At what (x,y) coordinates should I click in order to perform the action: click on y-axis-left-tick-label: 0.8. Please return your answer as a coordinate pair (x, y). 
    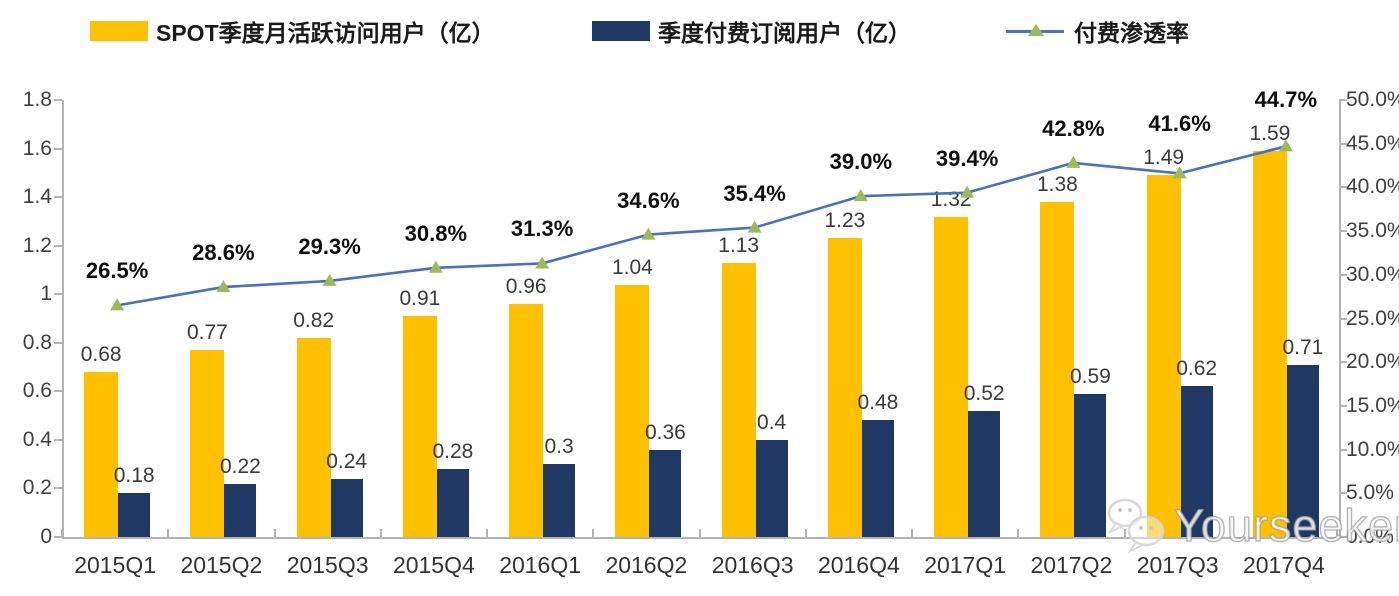
    Looking at the image, I should click on (37, 342).